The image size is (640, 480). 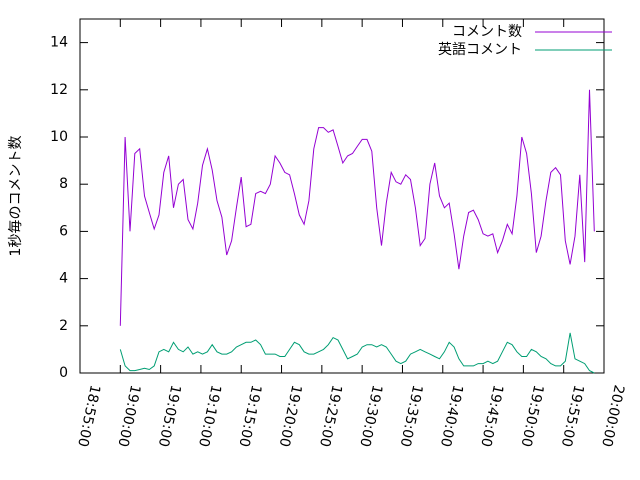 I want to click on data-line, so click(x=357, y=353).